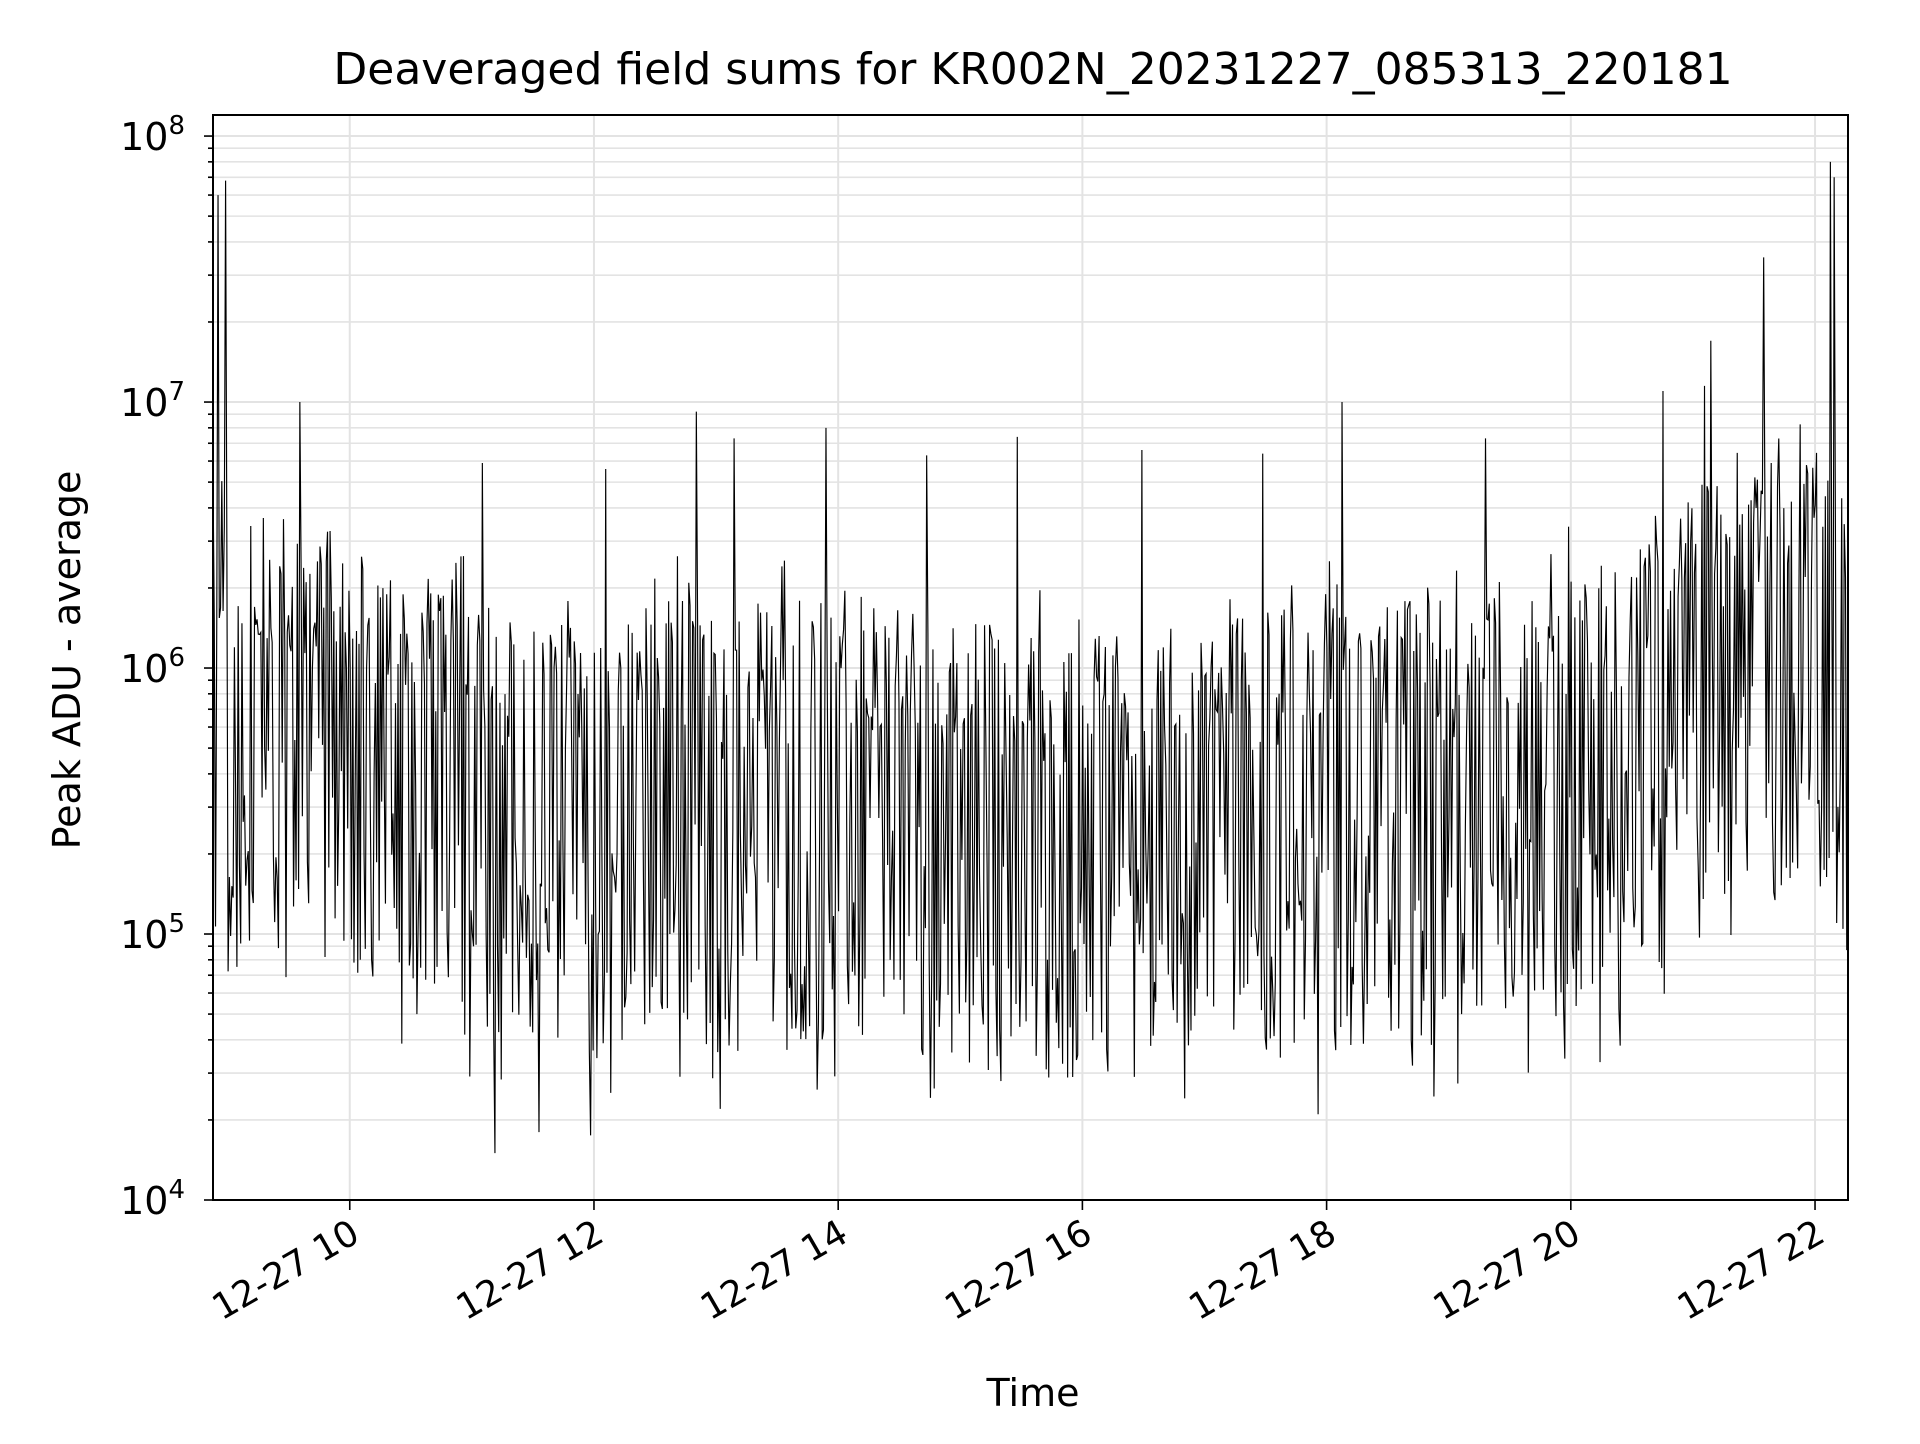 The height and width of the screenshot is (1444, 1920). What do you see at coordinates (152, 1199) in the screenshot?
I see `y-tick-label: 104` at bounding box center [152, 1199].